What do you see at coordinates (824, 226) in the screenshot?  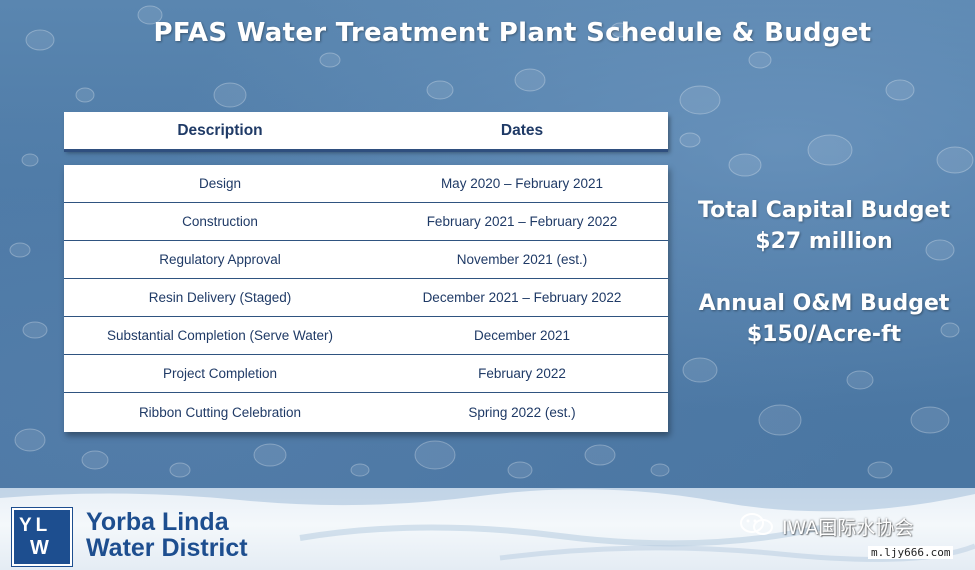 I see `capital-budget: Total Capital Budget $27 million` at bounding box center [824, 226].